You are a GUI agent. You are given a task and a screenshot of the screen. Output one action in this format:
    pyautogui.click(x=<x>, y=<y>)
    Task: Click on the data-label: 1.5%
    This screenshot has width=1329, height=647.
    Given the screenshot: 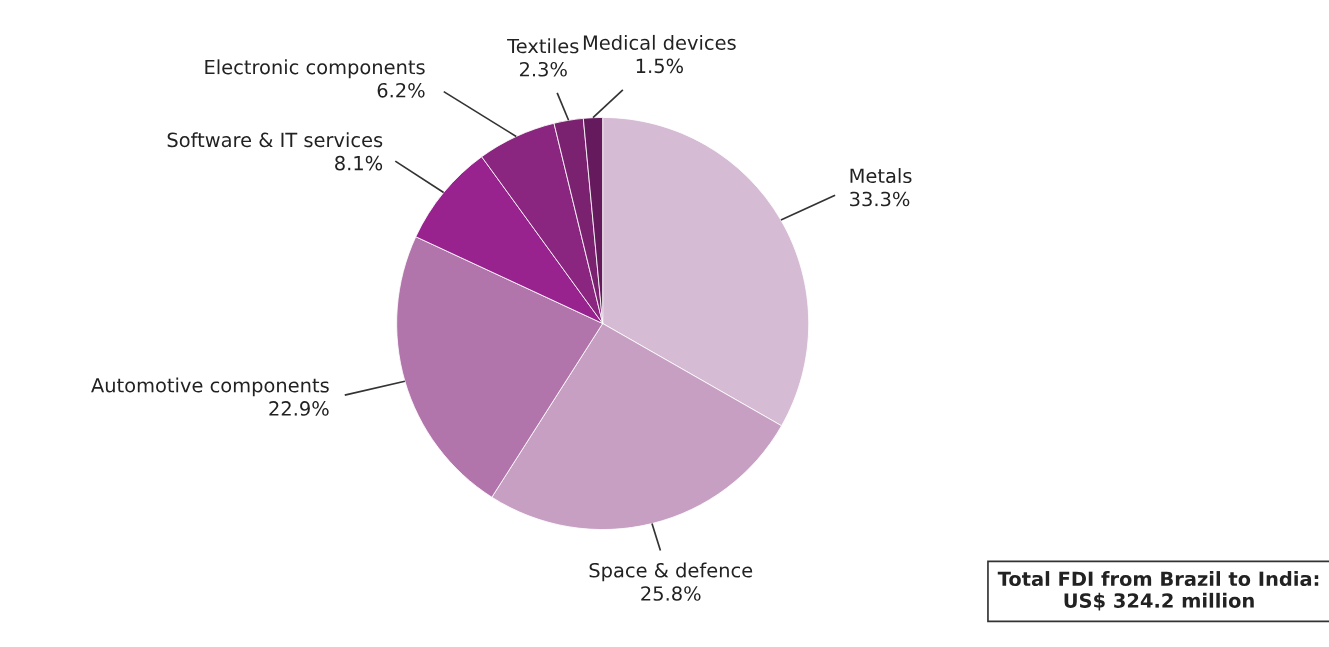 What is the action you would take?
    pyautogui.click(x=659, y=66)
    